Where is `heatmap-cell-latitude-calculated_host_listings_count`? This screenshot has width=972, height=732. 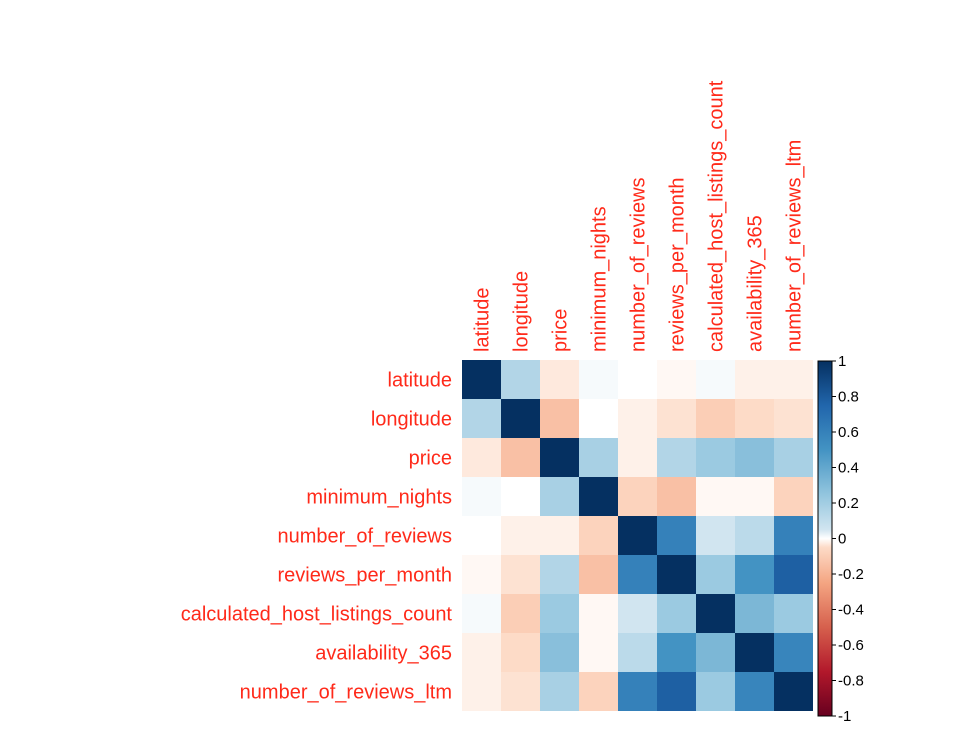 heatmap-cell-latitude-calculated_host_listings_count is located at coordinates (715, 379).